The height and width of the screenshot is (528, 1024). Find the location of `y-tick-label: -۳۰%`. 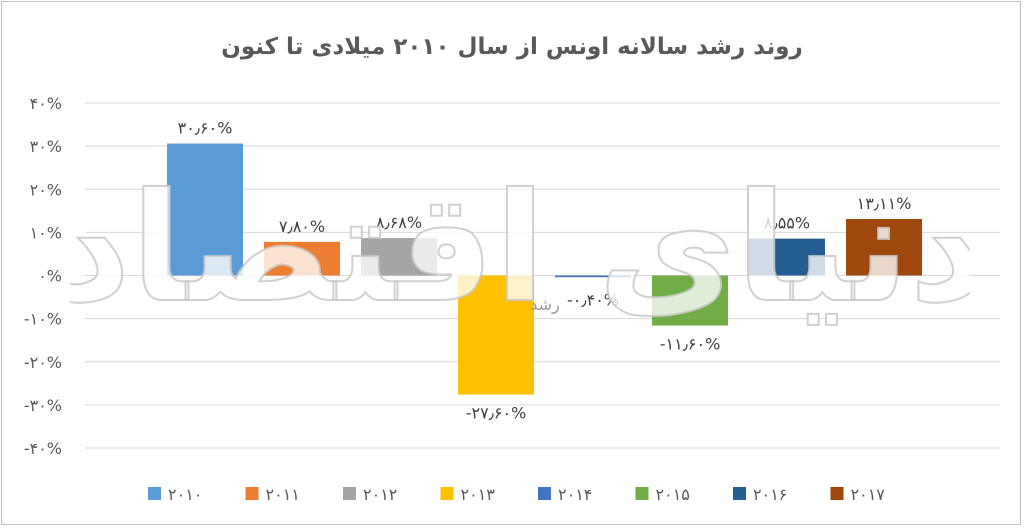

y-tick-label: -۳۰% is located at coordinates (43, 405).